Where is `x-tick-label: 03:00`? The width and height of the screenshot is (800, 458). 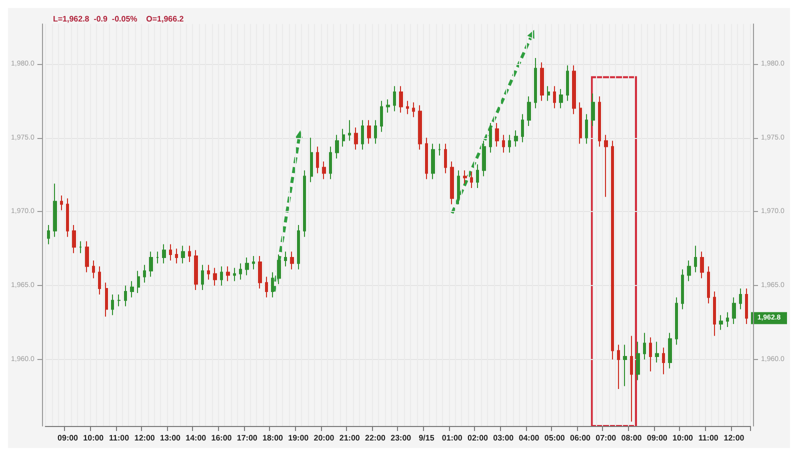
x-tick-label: 03:00 is located at coordinates (503, 438).